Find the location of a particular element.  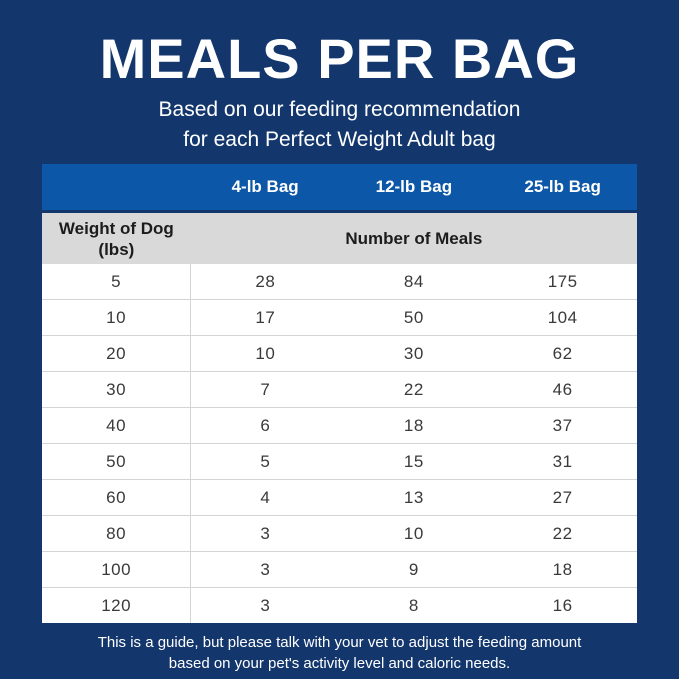

weight-cell: 5 is located at coordinates (117, 282).